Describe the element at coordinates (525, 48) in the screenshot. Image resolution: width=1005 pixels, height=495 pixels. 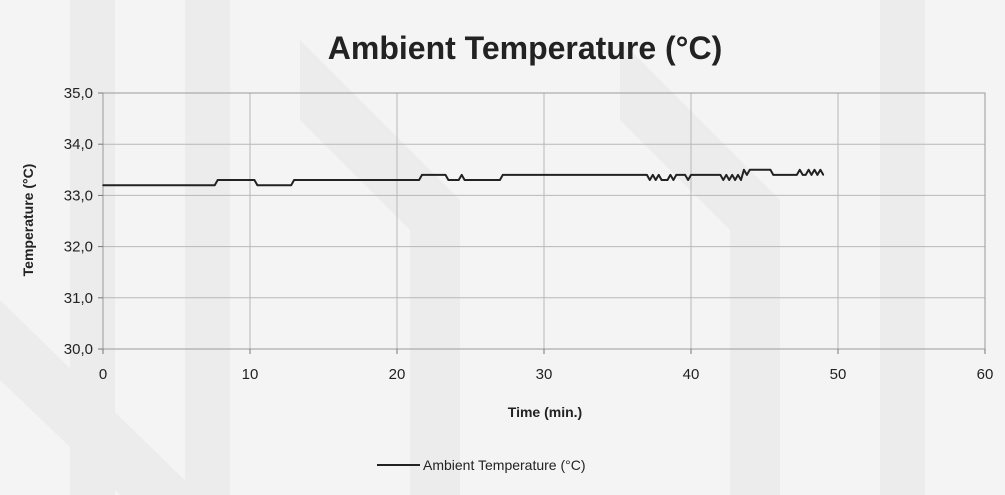
I see `chart-title: Ambient Temperature (°C)` at that location.